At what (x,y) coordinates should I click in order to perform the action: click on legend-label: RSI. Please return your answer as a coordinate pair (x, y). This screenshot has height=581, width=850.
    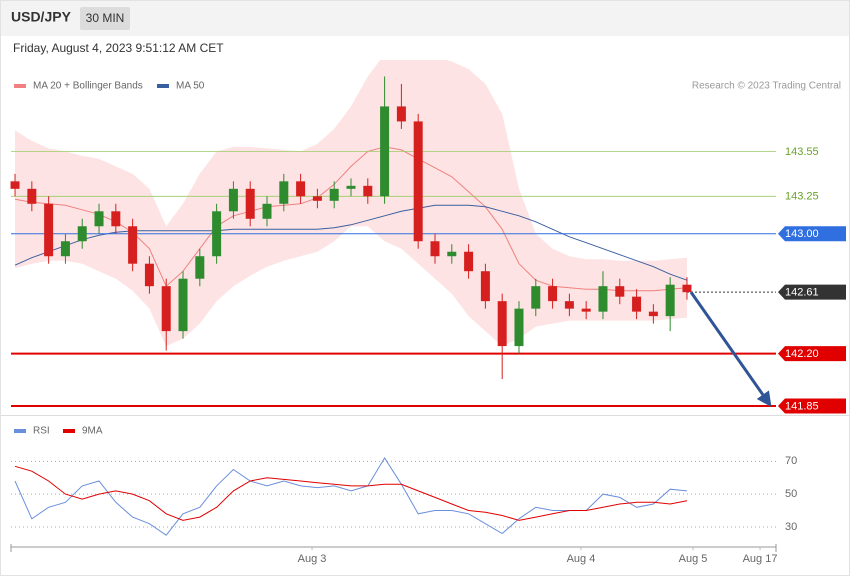
    Looking at the image, I should click on (41, 431).